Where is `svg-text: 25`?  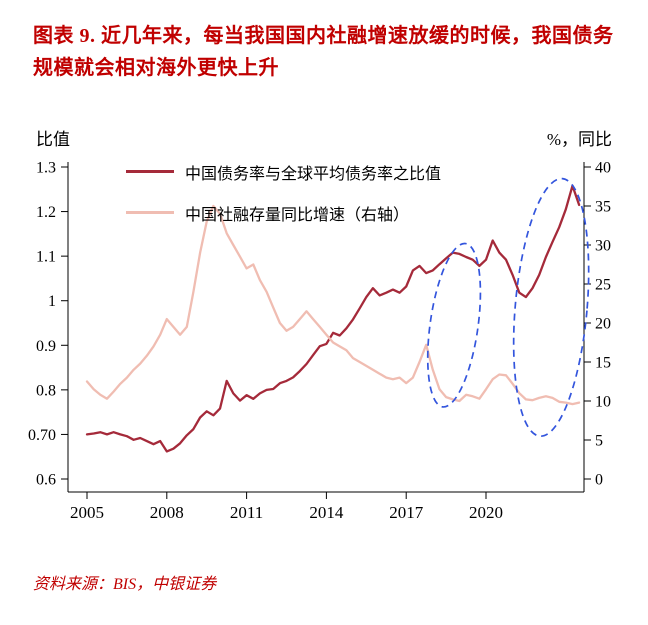 svg-text: 25 is located at coordinates (603, 284).